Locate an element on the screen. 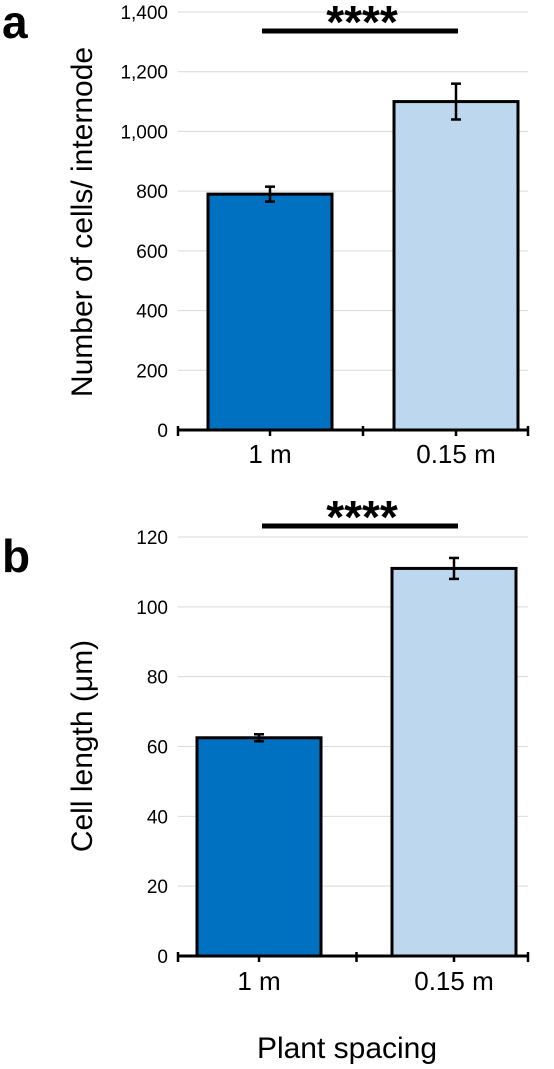 The width and height of the screenshot is (554, 1069). panel-b-category-labels: 1 m 0.15 m is located at coordinates (365, 981).